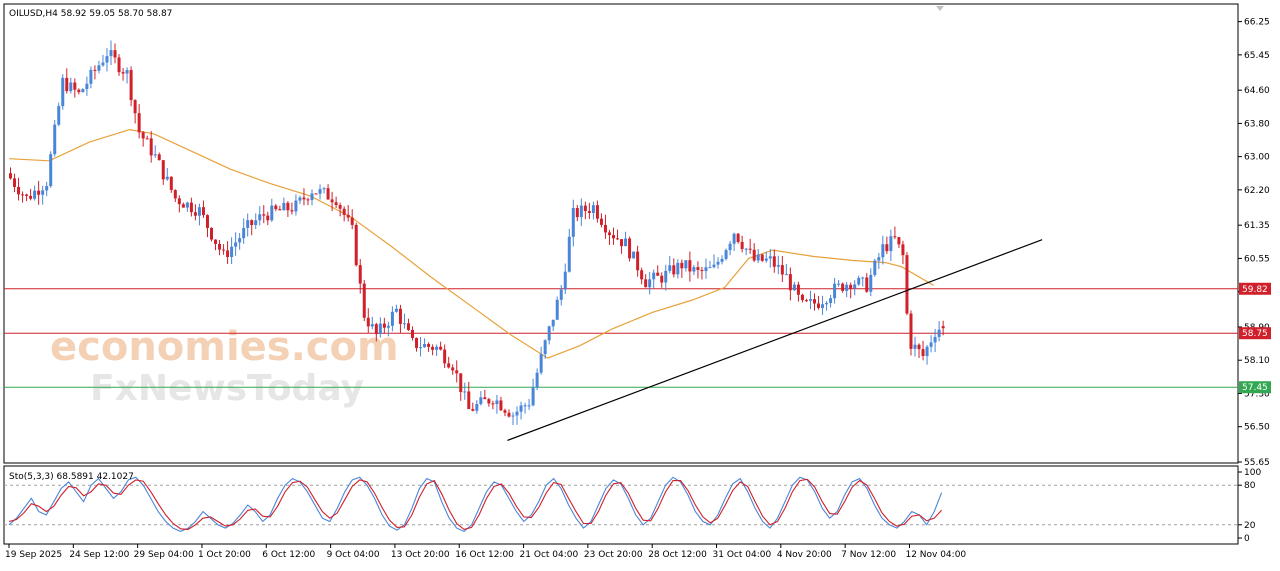  I want to click on triangle-down-icon, so click(940, 8).